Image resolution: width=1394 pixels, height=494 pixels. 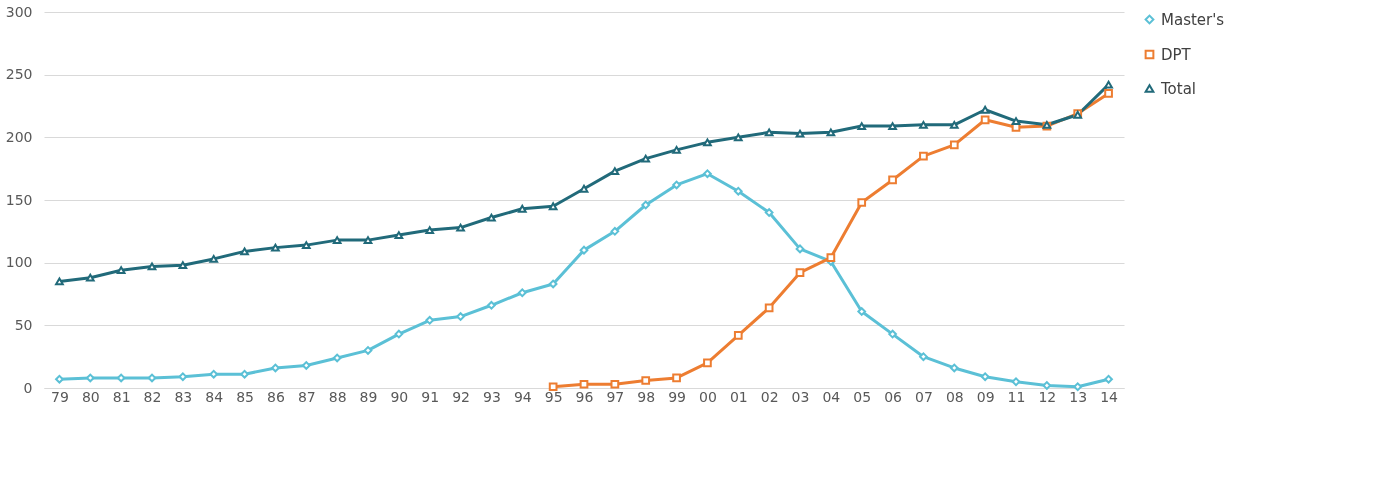 I want to click on x-tick-label: 89, so click(x=368, y=396).